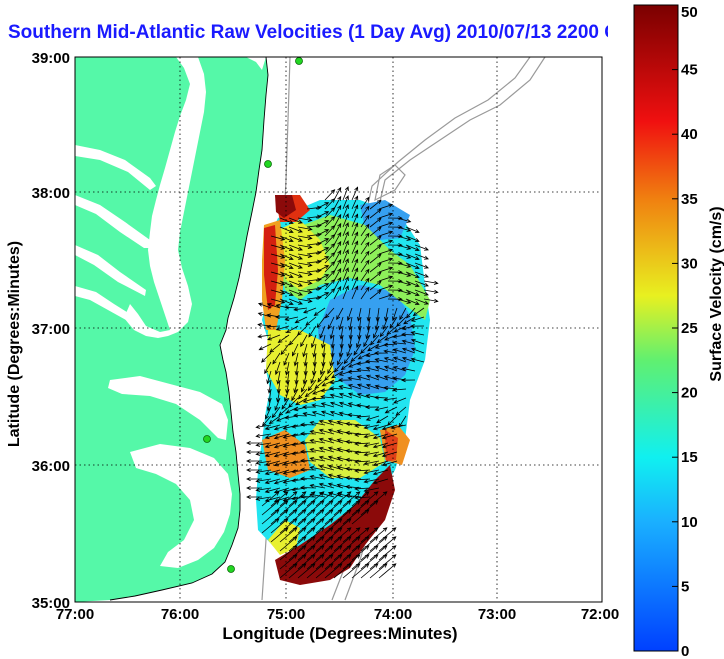  What do you see at coordinates (340, 633) in the screenshot?
I see `x-axis-label: Longitude (Degrees:Minutes)` at bounding box center [340, 633].